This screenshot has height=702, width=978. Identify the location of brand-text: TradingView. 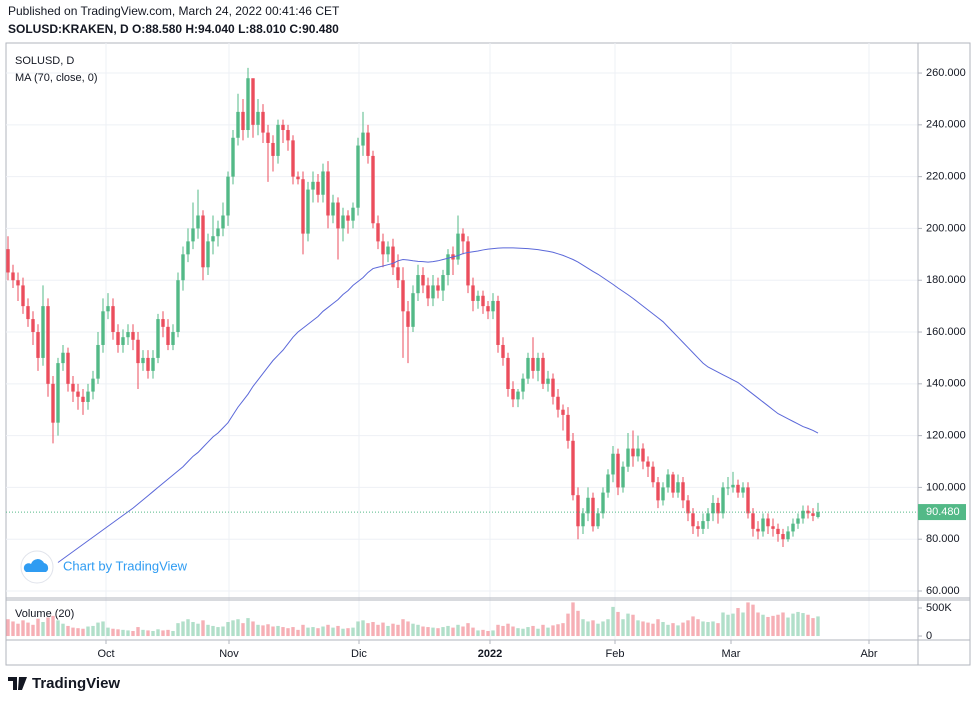
(76, 683).